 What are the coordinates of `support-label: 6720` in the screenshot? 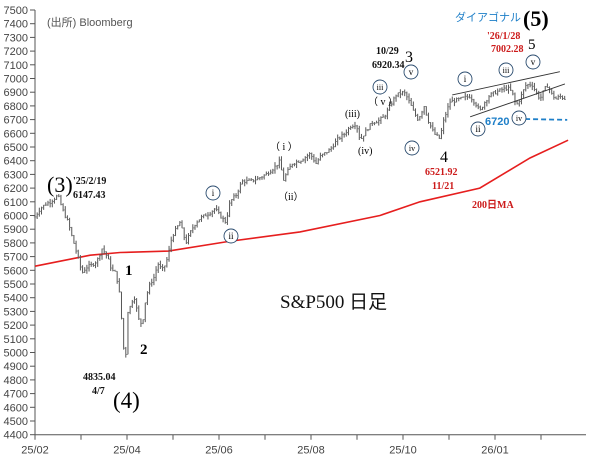 It's located at (497, 122).